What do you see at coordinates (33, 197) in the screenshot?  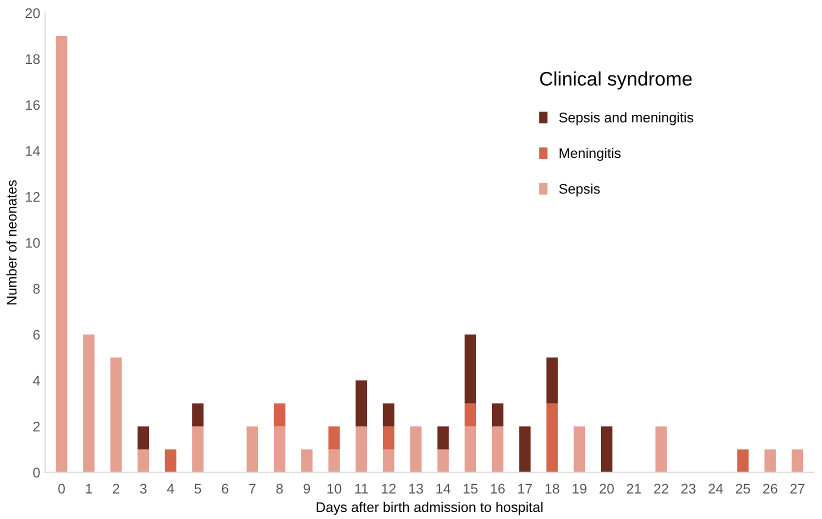 I see `y-tick-label: 12` at bounding box center [33, 197].